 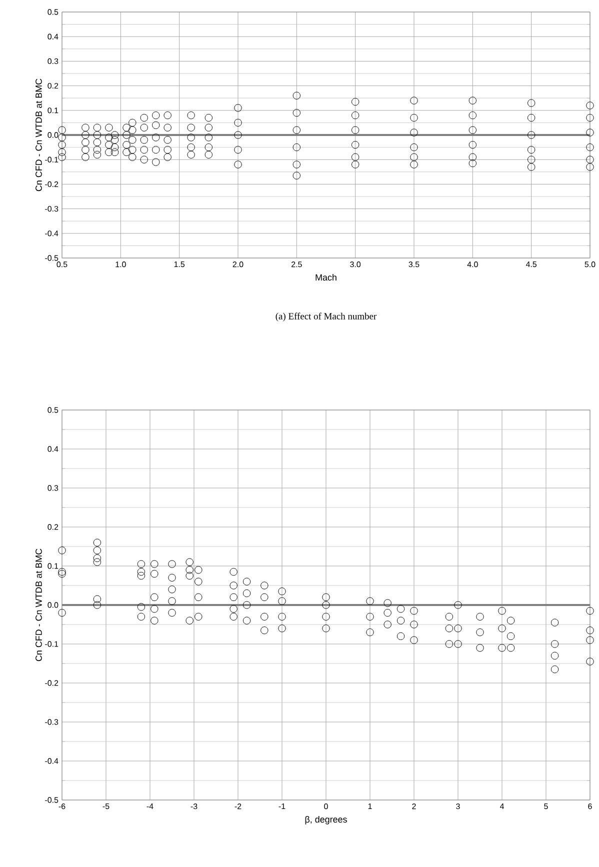 What do you see at coordinates (326, 277) in the screenshot?
I see `x-axis-title: Mach` at bounding box center [326, 277].